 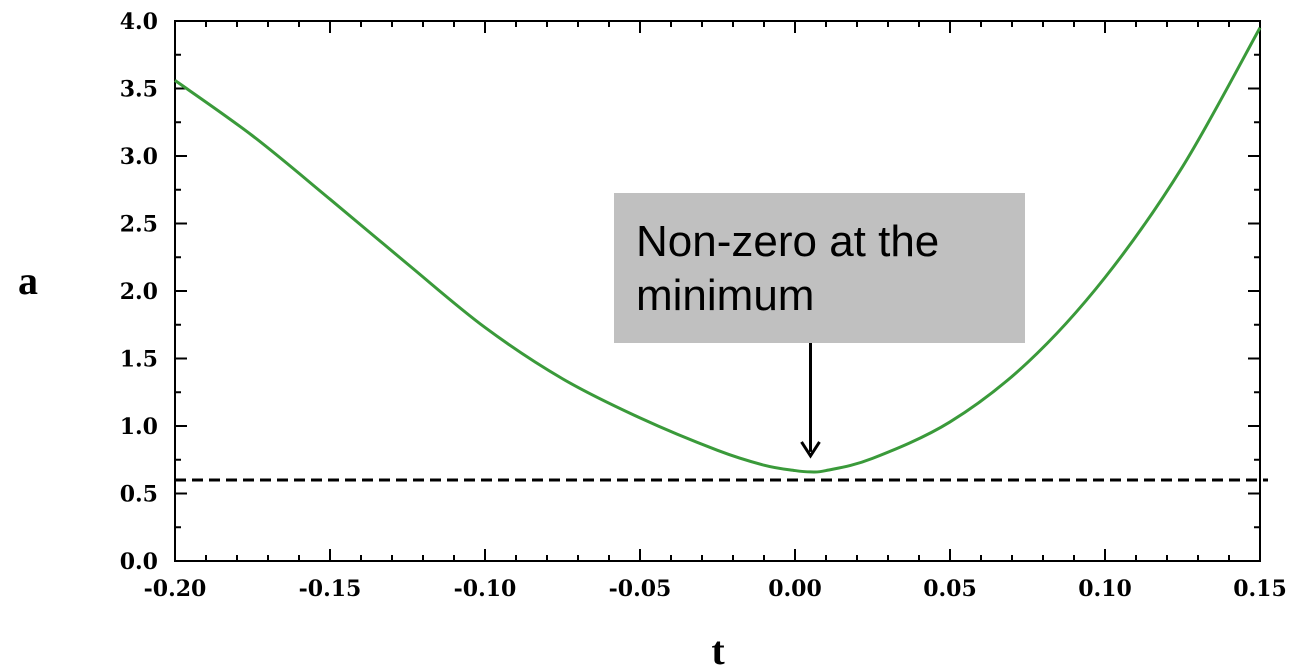 I want to click on x-tick-label: -0.20, so click(x=175, y=589).